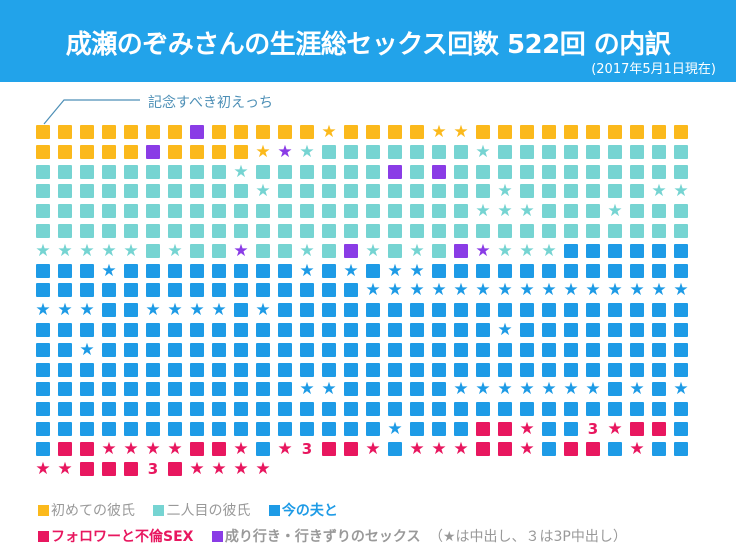 Image resolution: width=736 pixels, height=552 pixels. Describe the element at coordinates (439, 172) in the screenshot. I see `waffle-sq-casual` at that location.